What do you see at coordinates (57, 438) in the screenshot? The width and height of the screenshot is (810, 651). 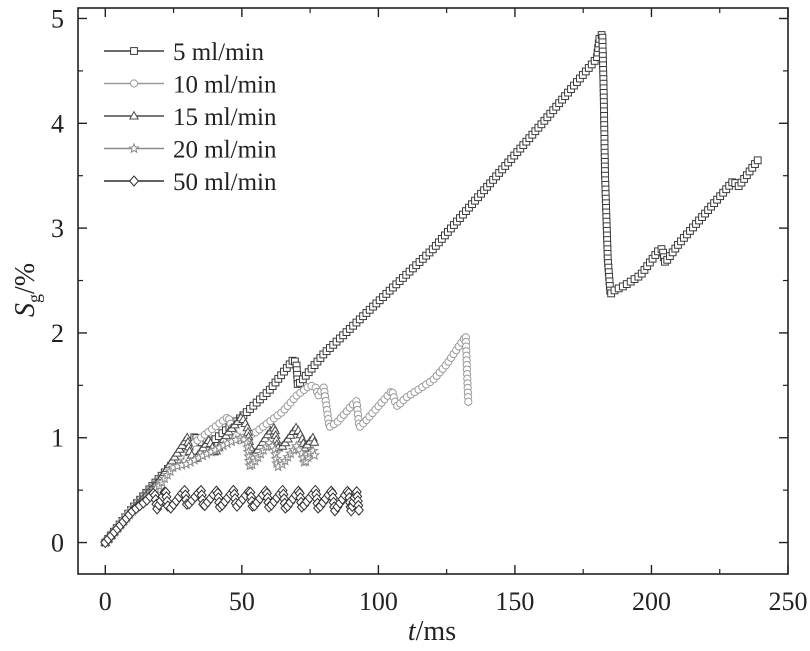 I see `y-tick-label: 1` at bounding box center [57, 438].